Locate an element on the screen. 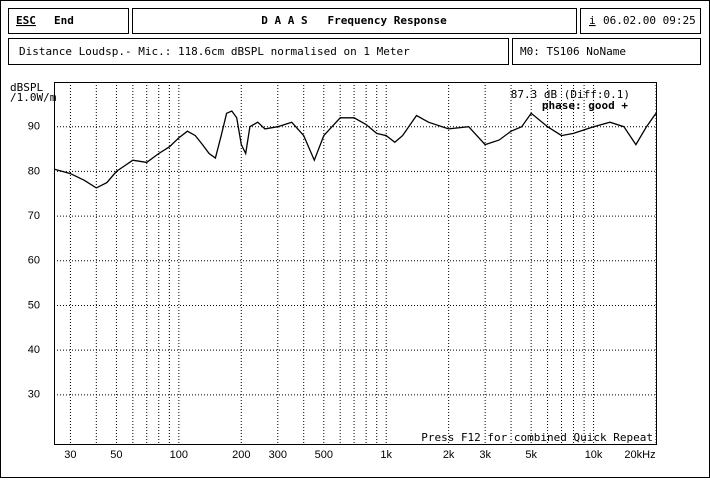  y-tick-label: 40 is located at coordinates (34, 350).